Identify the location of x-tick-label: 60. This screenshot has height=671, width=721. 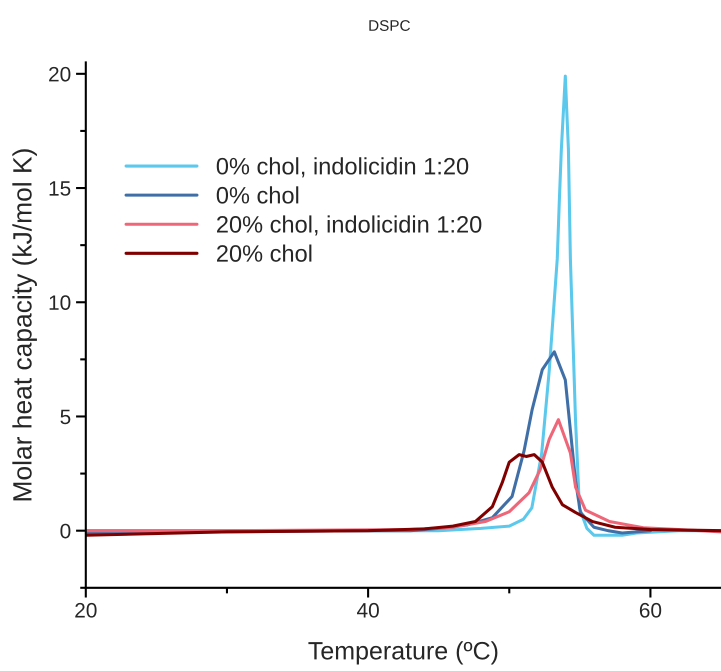
(651, 610).